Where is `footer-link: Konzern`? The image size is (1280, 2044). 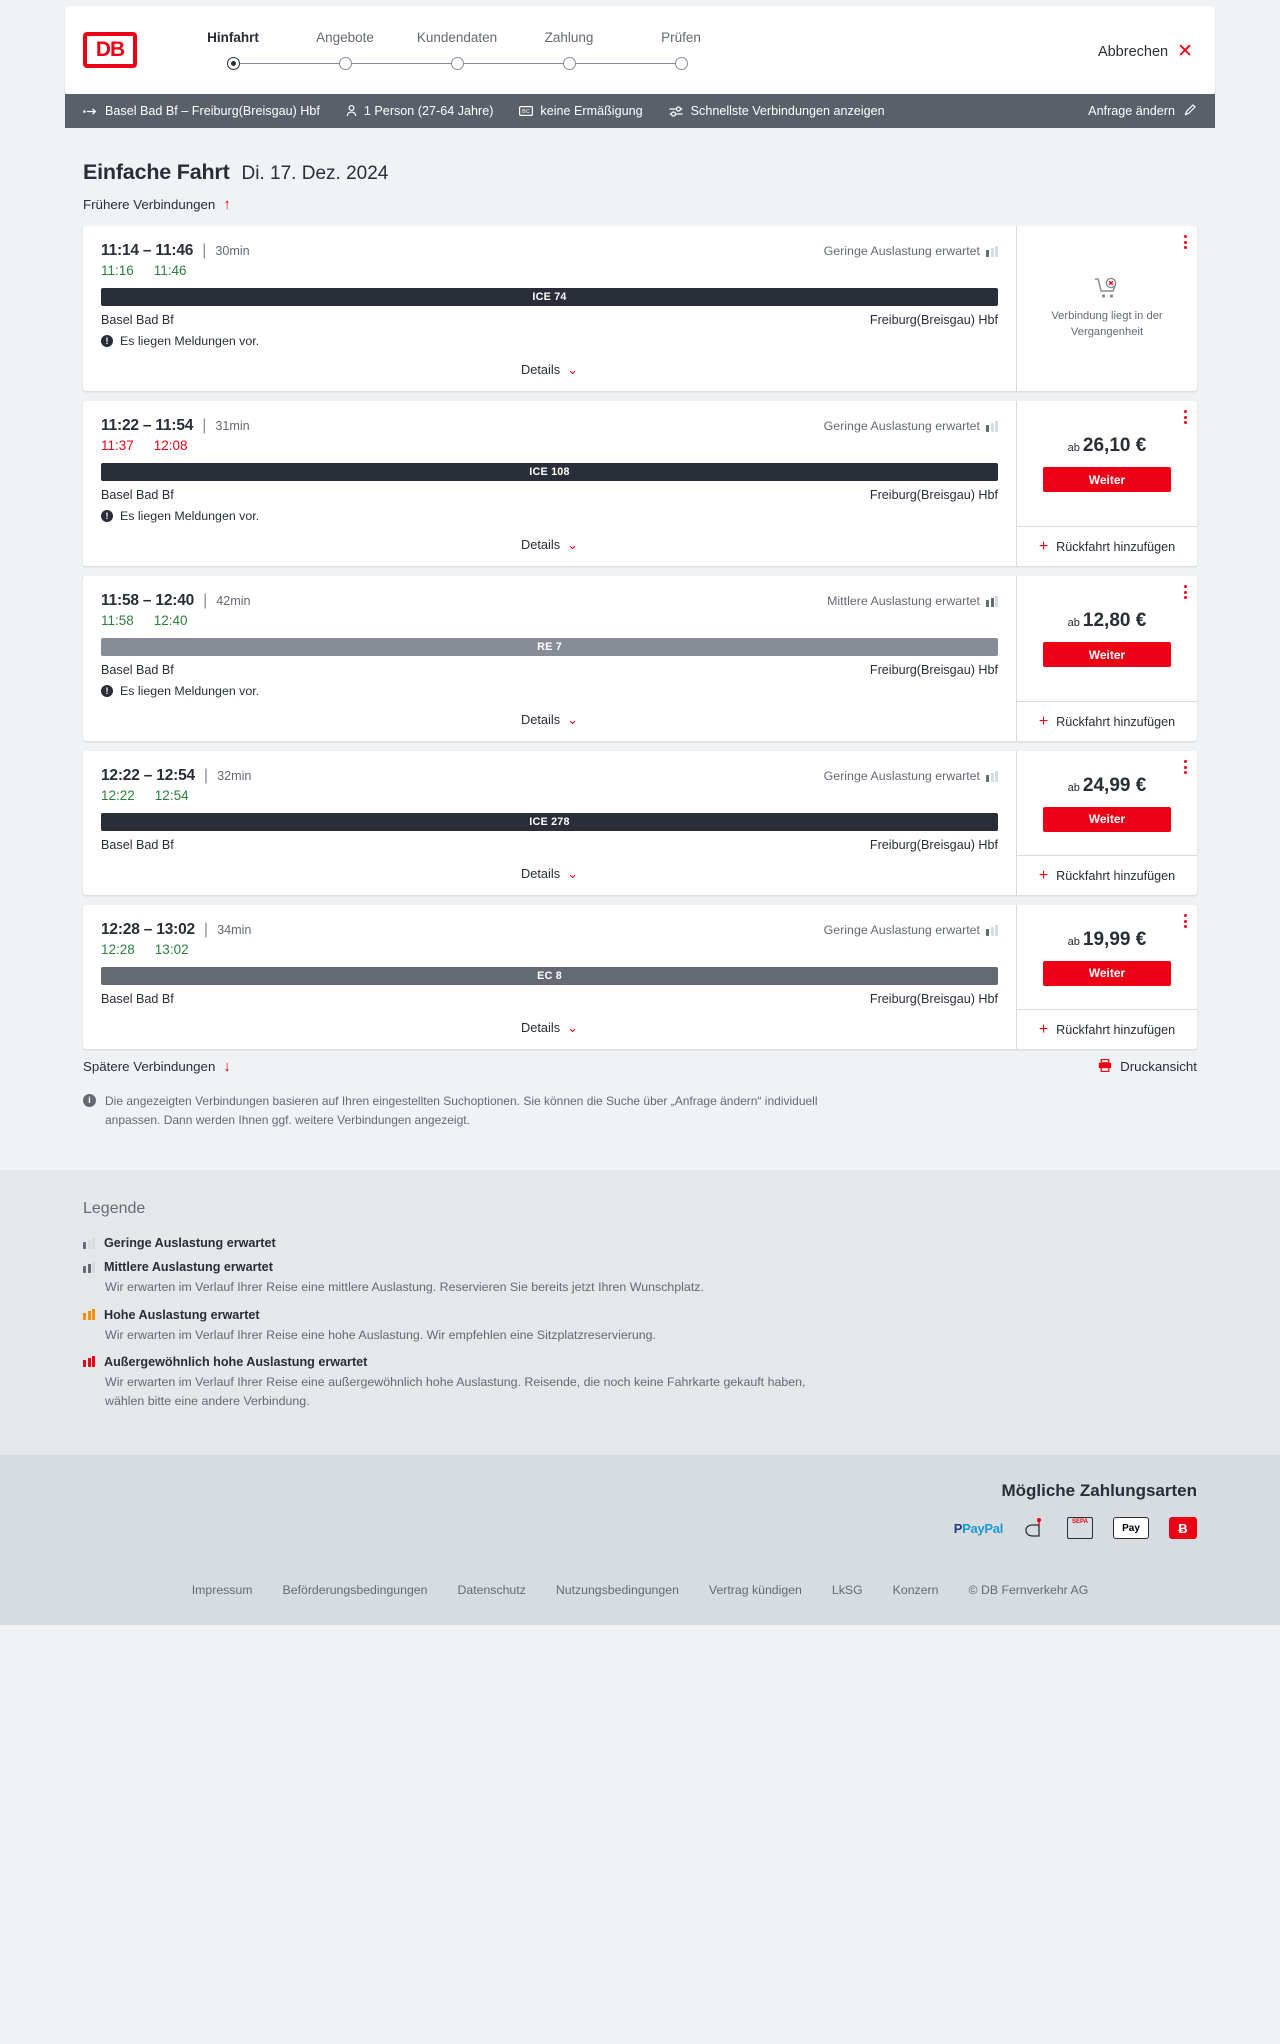 footer-link: Konzern is located at coordinates (915, 1590).